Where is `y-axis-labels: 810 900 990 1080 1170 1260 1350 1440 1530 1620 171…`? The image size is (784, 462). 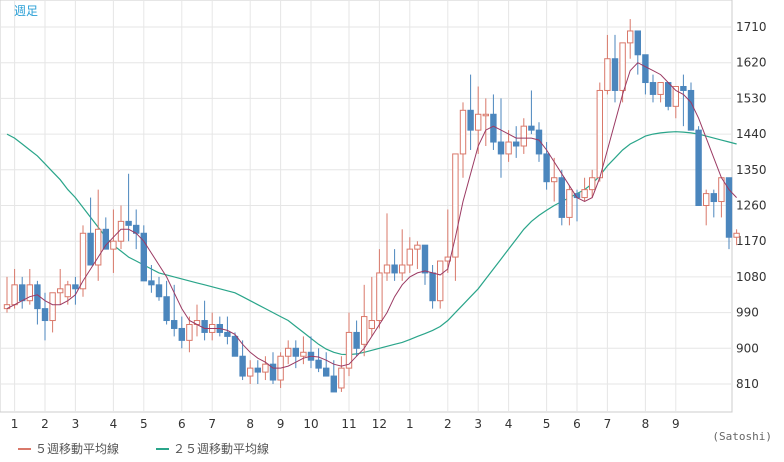 y-axis-labels: 810 900 990 1080 1170 1260 1350 1440 1530 1620 171… is located at coordinates (751, 205).